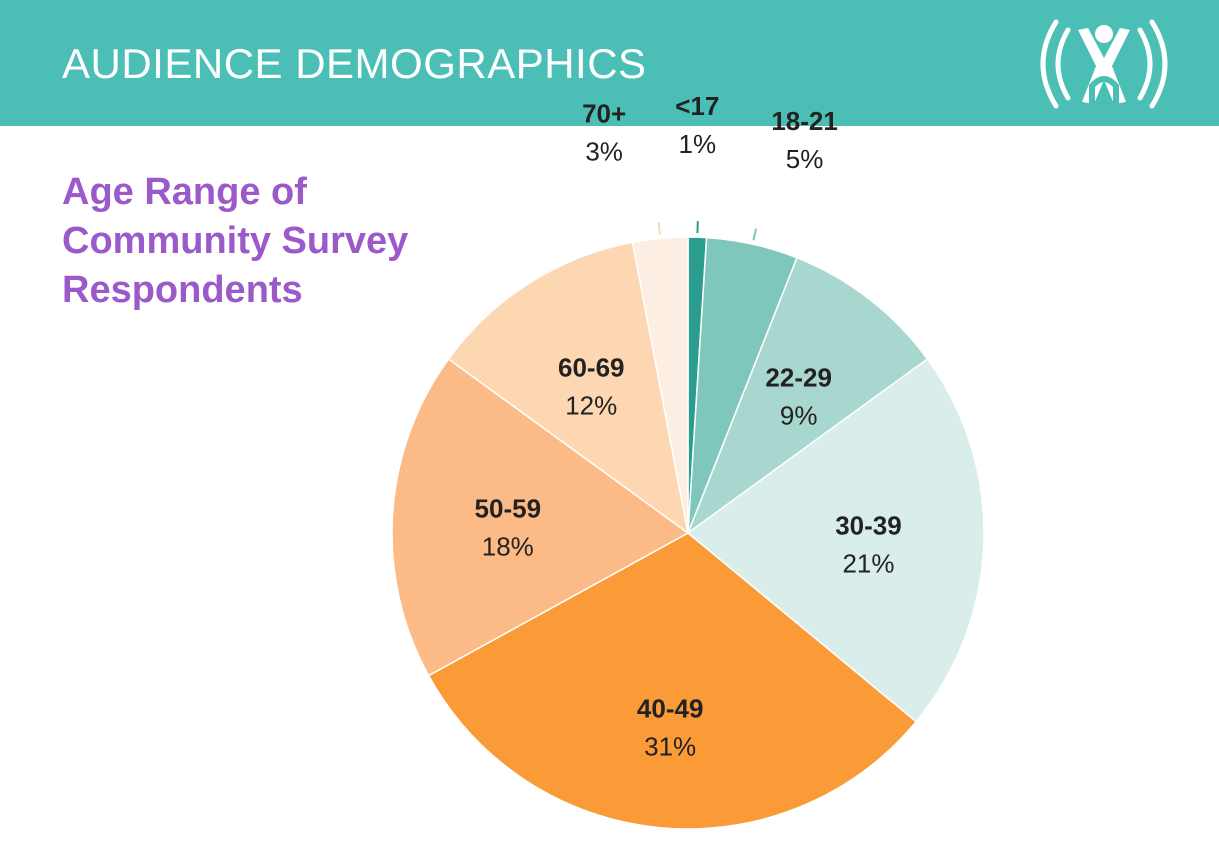 This screenshot has width=1219, height=858. What do you see at coordinates (804, 121) in the screenshot?
I see `slice-label-18-21: 18-21` at bounding box center [804, 121].